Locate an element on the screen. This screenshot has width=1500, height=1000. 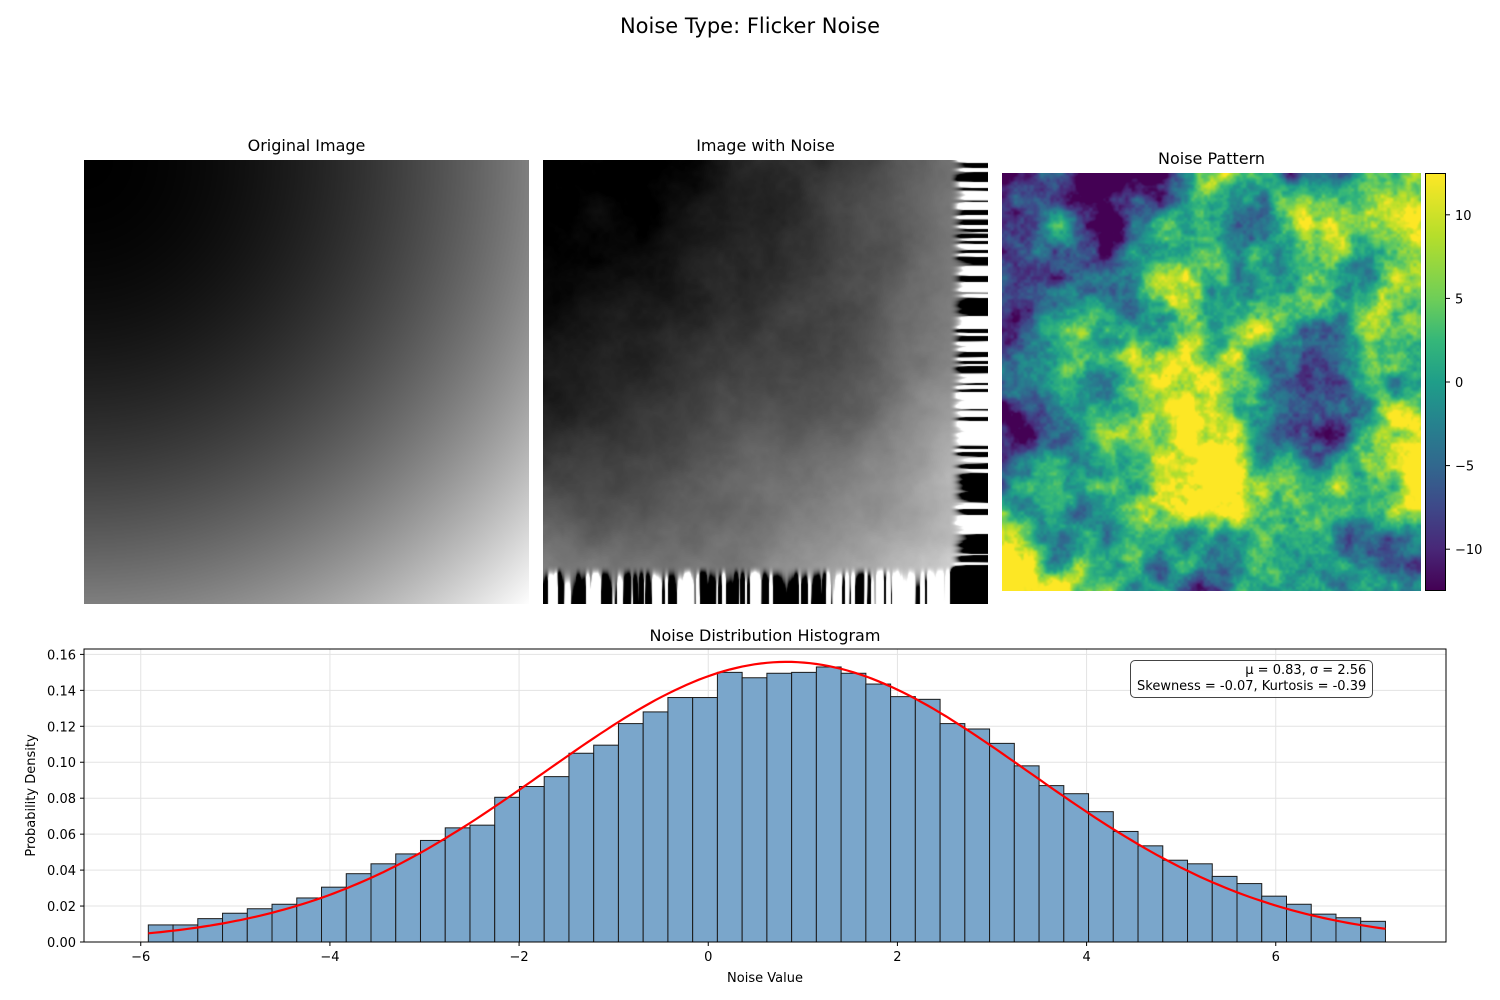
noise-pattern-image is located at coordinates (1211, 382).